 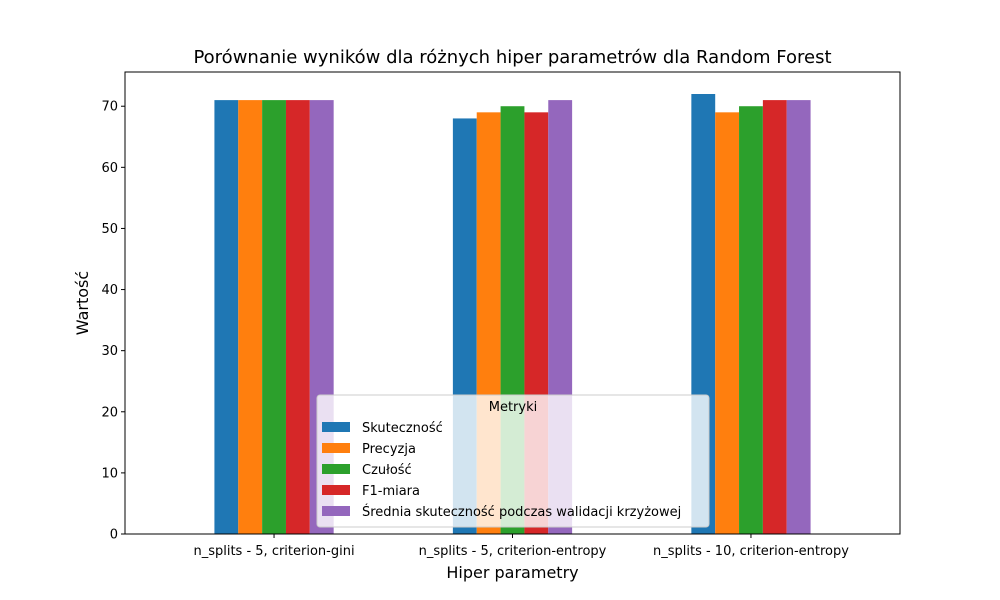 I want to click on y-axis-label: Wartość, so click(x=82, y=303).